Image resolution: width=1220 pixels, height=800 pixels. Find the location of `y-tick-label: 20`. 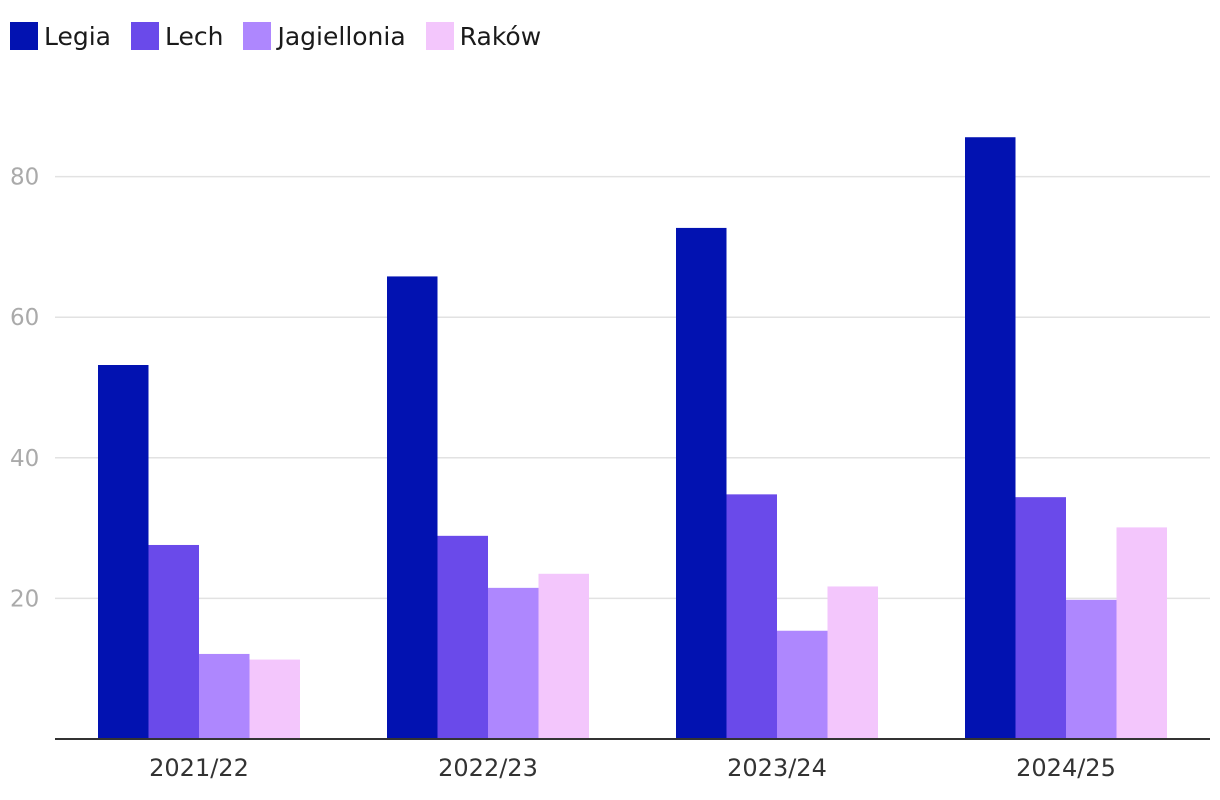

y-tick-label: 20 is located at coordinates (24, 599).